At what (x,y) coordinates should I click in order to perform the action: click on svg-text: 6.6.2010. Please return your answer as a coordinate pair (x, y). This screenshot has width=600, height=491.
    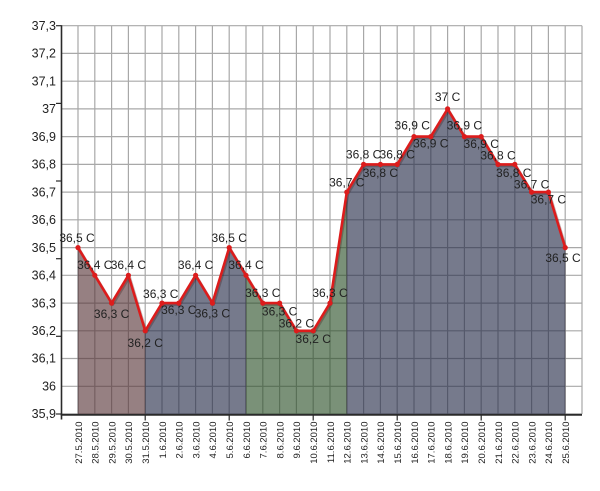
    Looking at the image, I should click on (247, 440).